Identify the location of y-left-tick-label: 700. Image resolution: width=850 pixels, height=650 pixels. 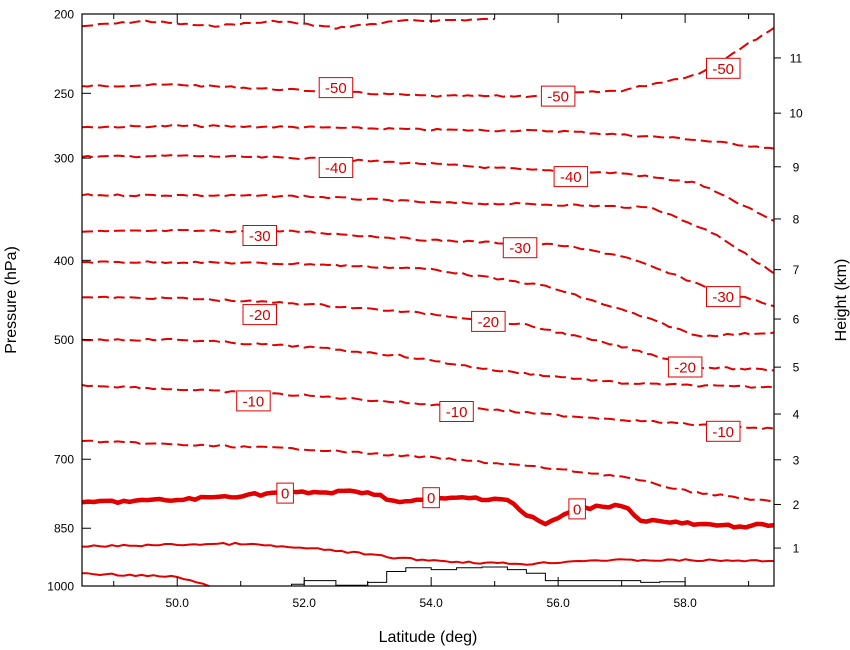
(64, 460).